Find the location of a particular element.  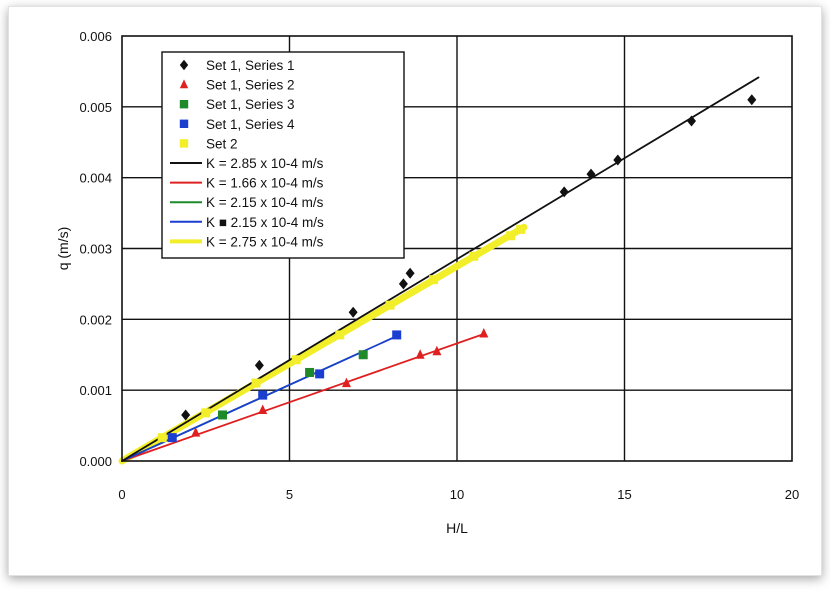

legend-label: Set 1, Series 4 is located at coordinates (250, 124).